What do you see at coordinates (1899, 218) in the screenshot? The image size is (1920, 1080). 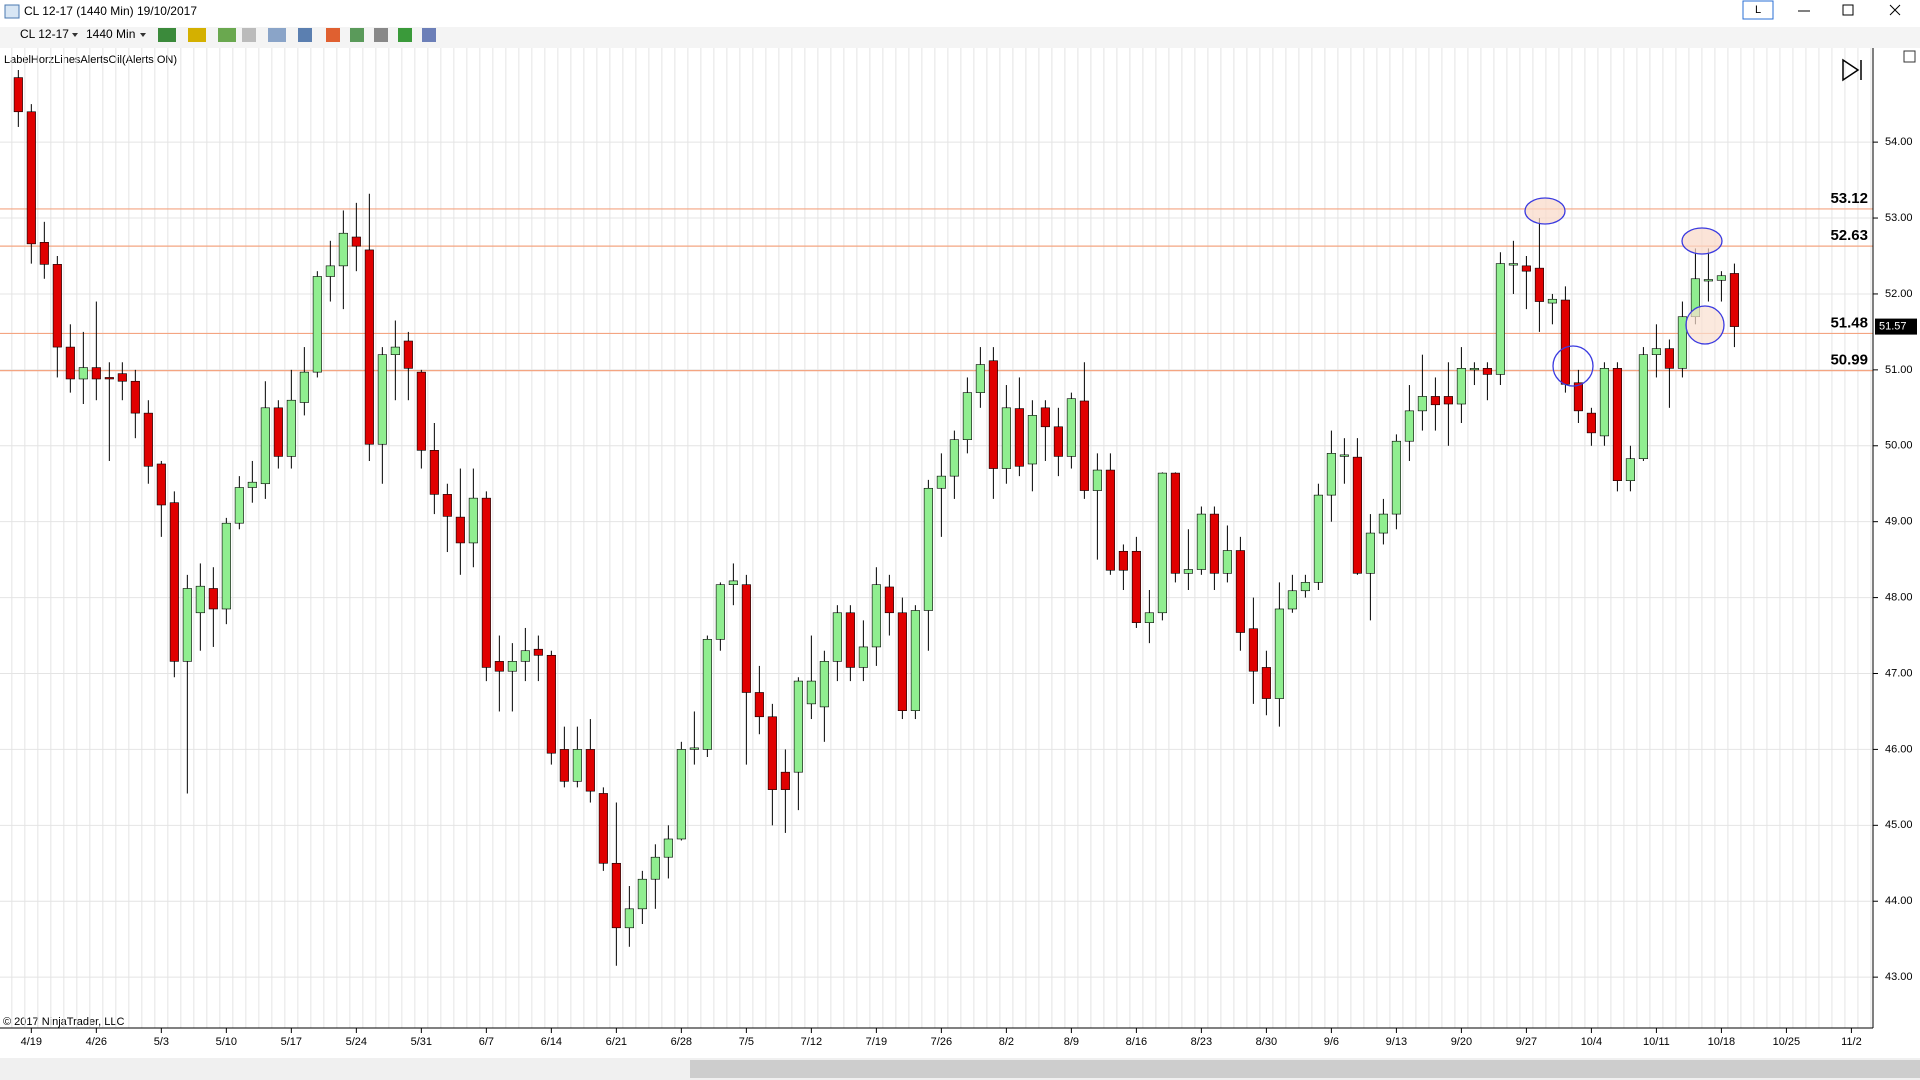 I see `y-tick-label: 53.00` at bounding box center [1899, 218].